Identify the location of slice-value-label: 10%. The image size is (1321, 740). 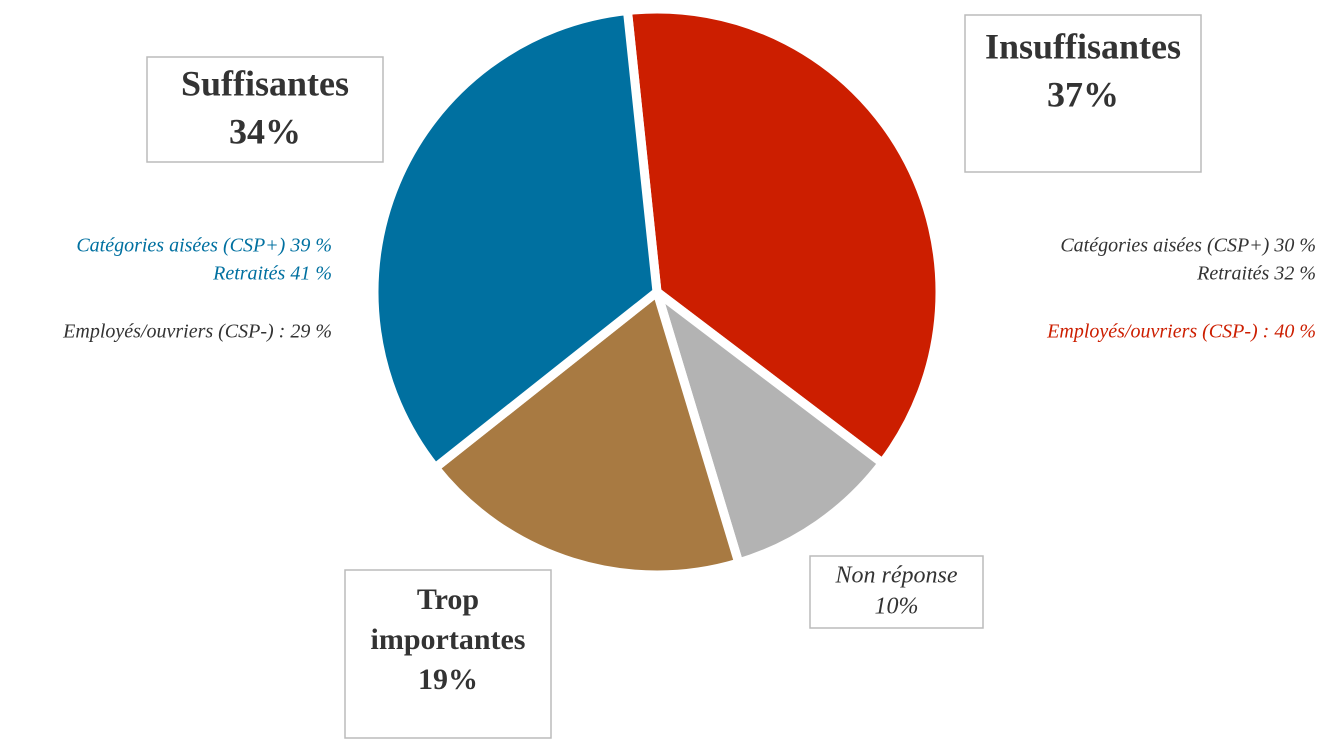
(897, 607).